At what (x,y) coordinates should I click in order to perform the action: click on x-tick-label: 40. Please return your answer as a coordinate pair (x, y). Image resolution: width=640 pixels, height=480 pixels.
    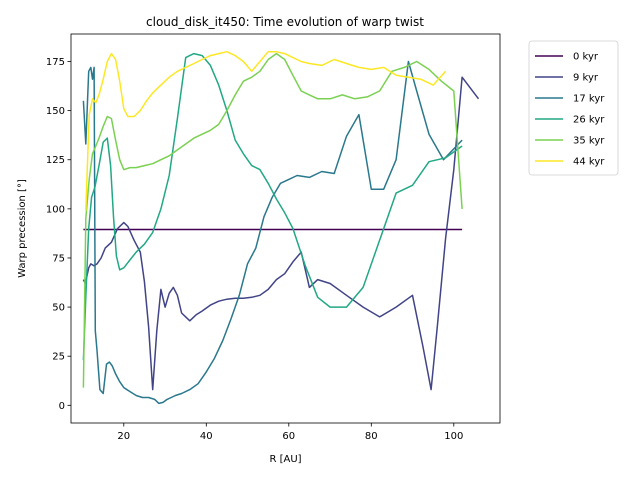
    Looking at the image, I should click on (206, 436).